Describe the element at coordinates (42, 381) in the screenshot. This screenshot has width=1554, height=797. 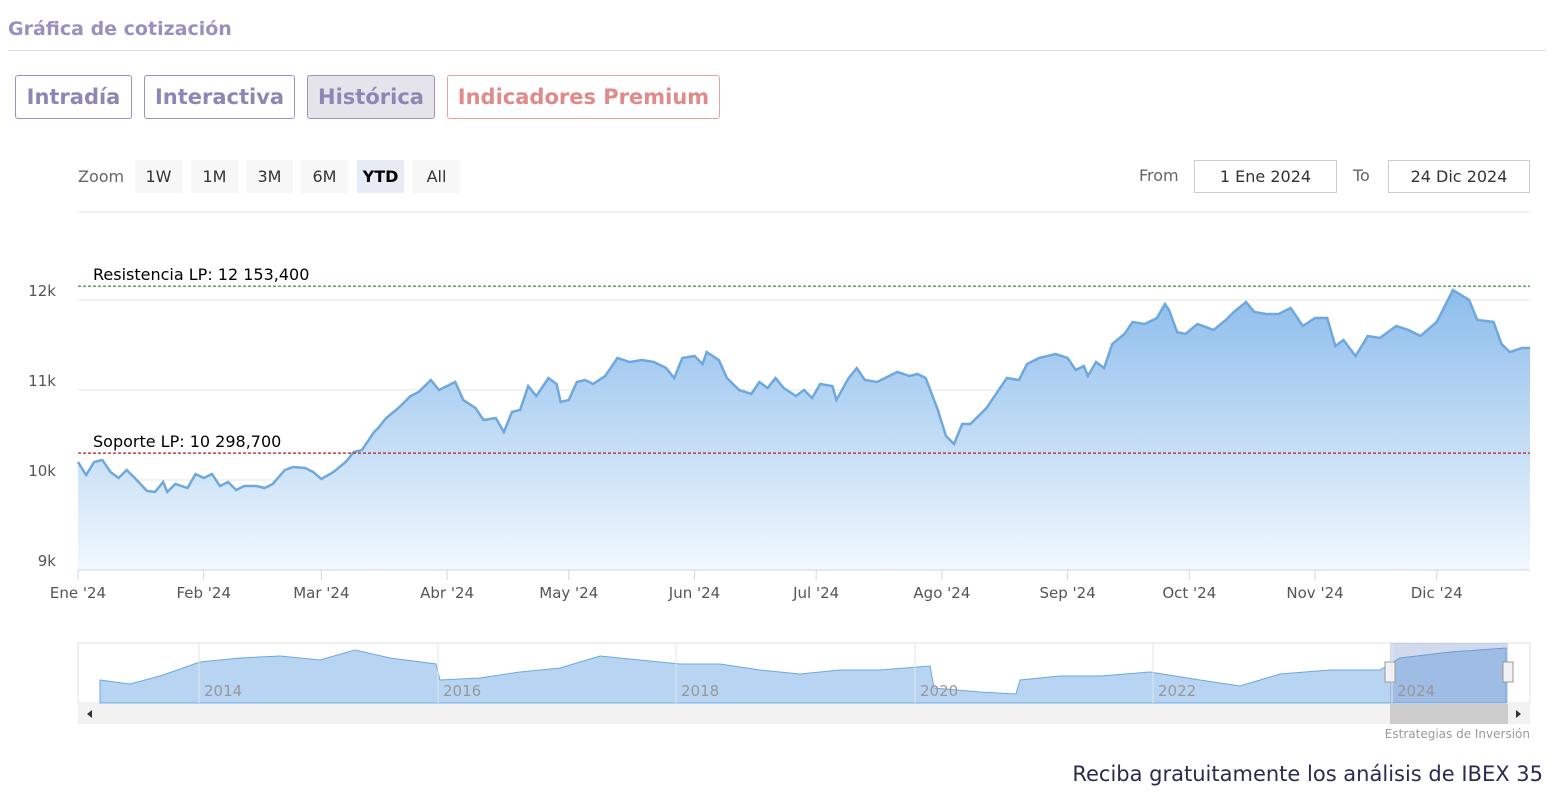
I see `y-tick-label: 11k` at that location.